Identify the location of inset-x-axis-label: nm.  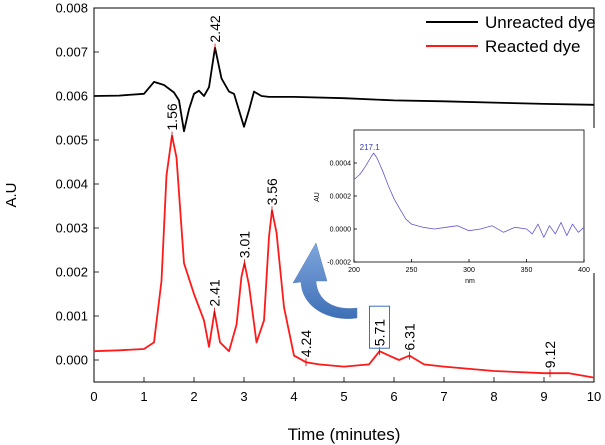
(470, 281).